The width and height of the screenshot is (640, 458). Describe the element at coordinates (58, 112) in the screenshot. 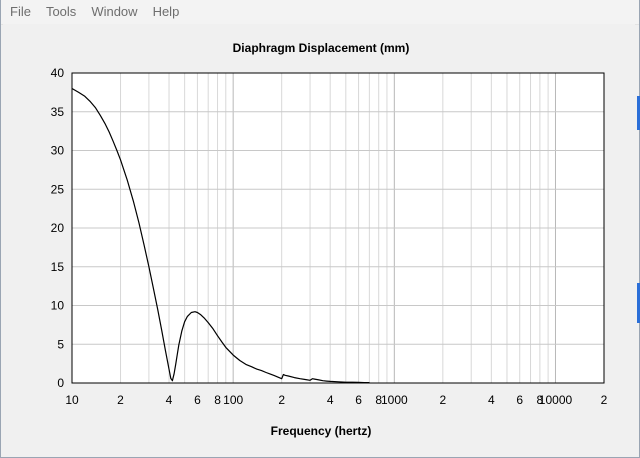

I see `y-tick-label: 35` at that location.